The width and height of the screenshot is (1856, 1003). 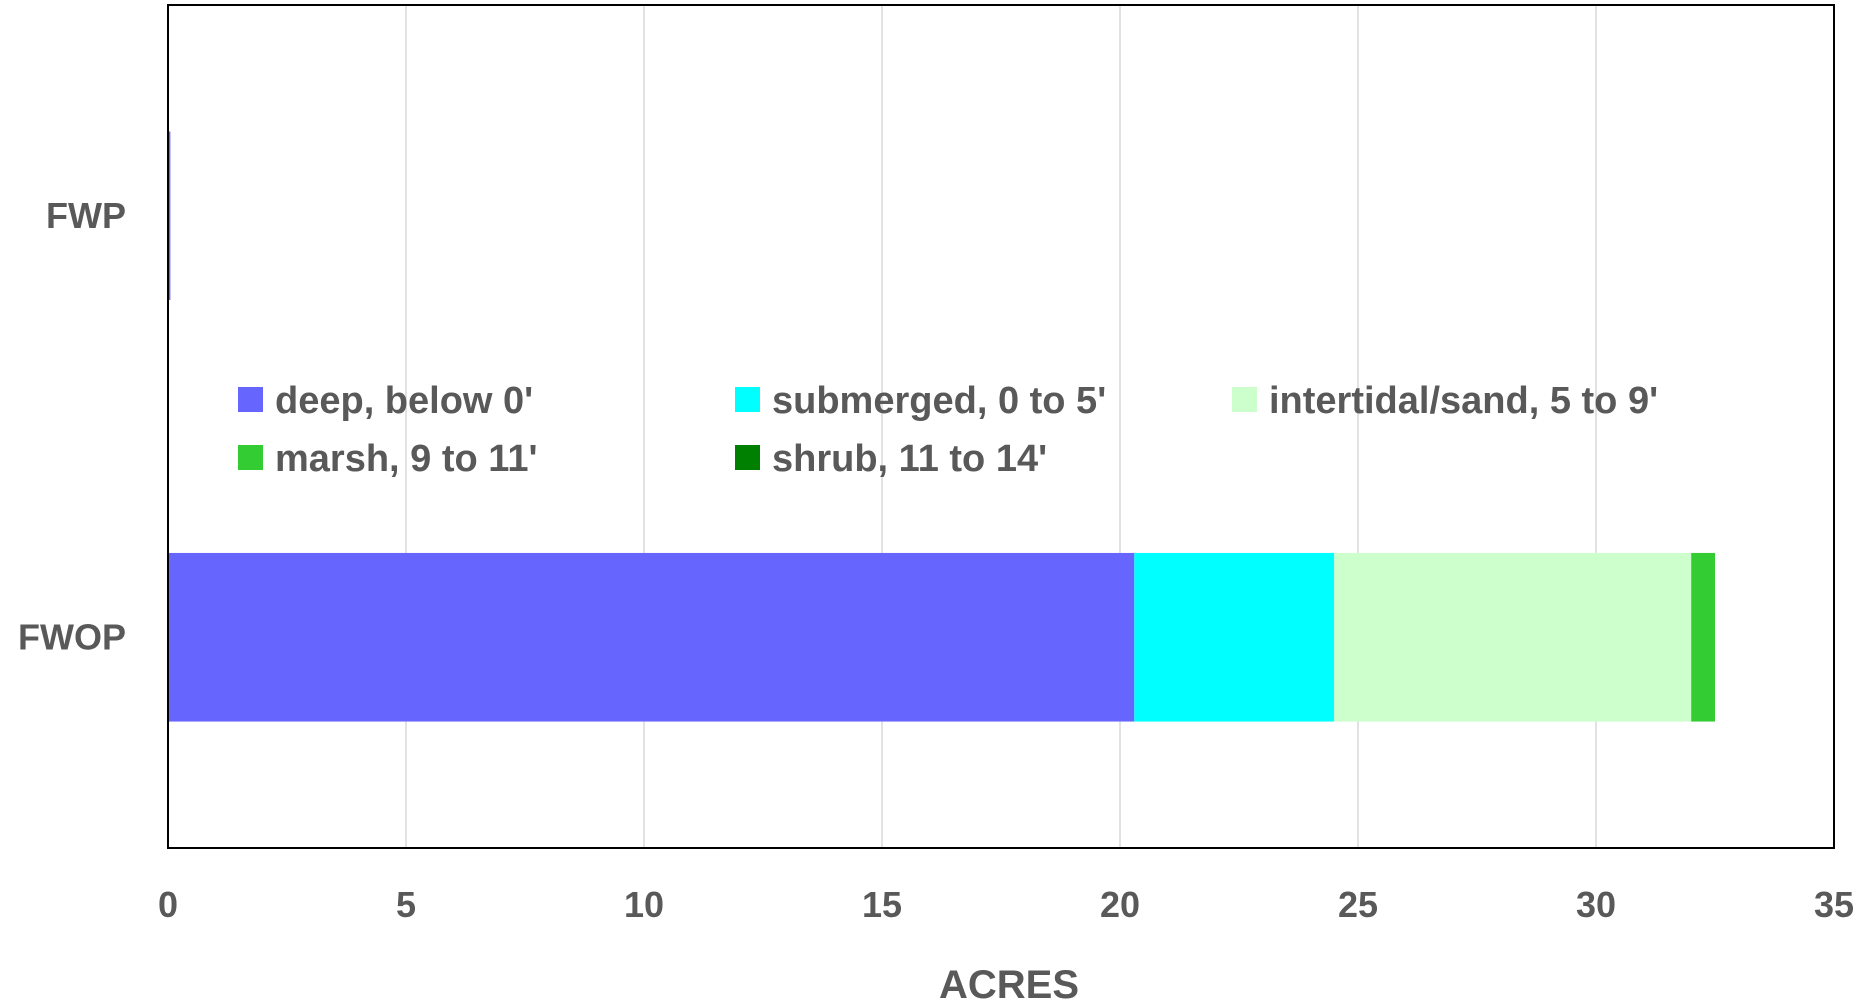 I want to click on x-tick-label-1: 5, so click(x=406, y=904).